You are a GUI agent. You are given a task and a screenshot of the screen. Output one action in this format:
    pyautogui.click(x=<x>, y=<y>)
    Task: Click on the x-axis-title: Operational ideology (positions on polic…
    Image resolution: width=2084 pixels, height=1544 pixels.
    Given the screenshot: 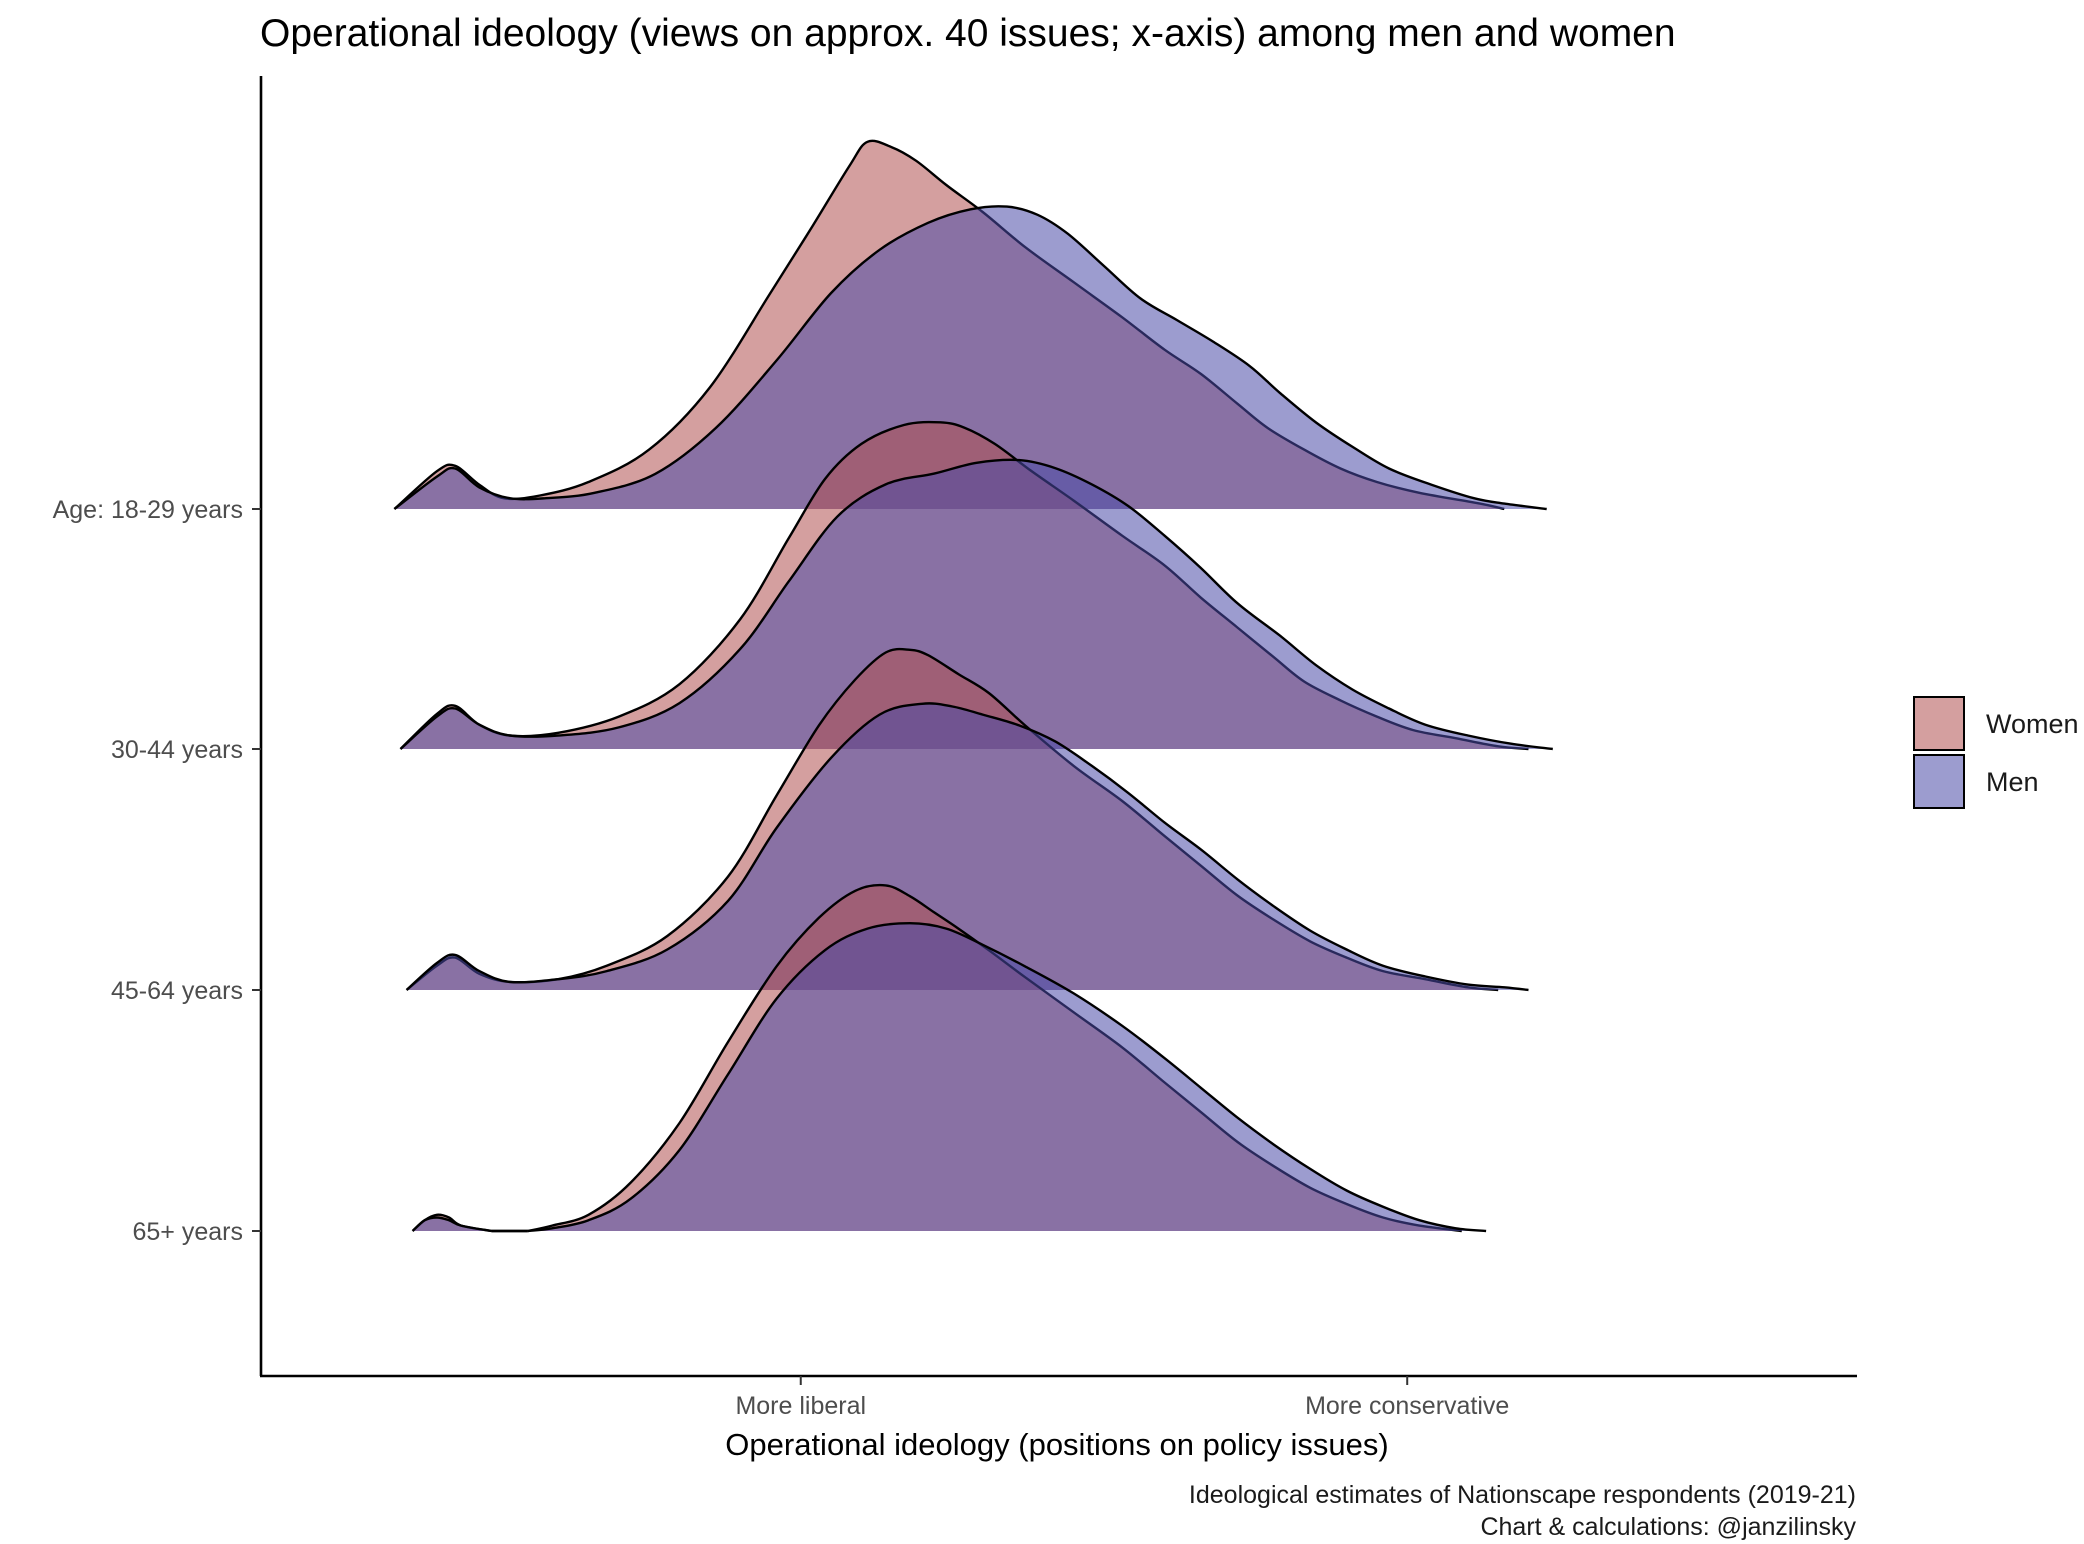 What is the action you would take?
    pyautogui.click(x=1056, y=1444)
    